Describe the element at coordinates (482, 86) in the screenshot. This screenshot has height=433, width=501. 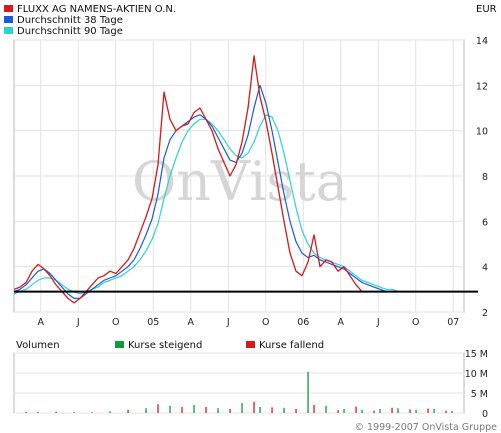
I see `price-y-tick-label: 12` at that location.